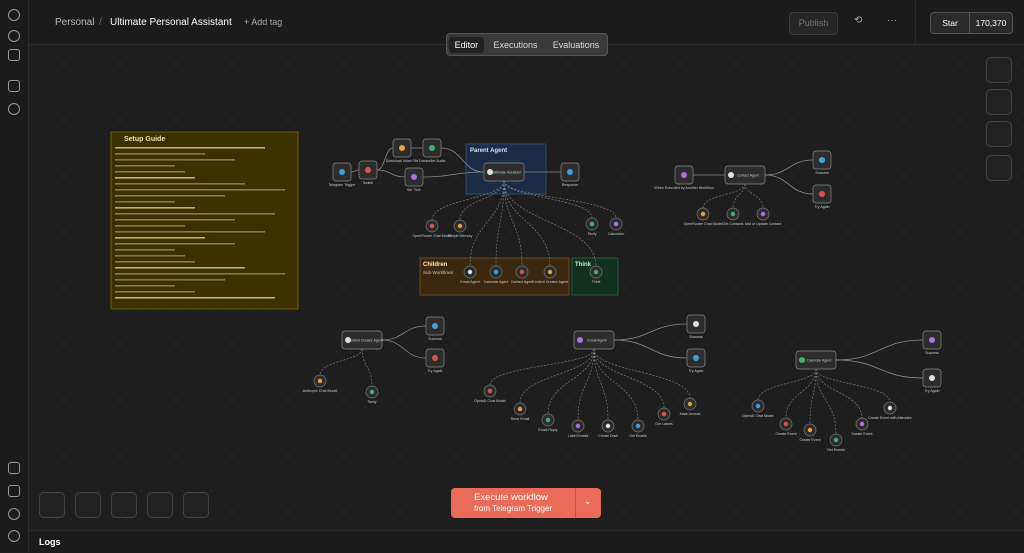 This screenshot has height=553, width=1024. I want to click on more-icon: ···, so click(892, 20).